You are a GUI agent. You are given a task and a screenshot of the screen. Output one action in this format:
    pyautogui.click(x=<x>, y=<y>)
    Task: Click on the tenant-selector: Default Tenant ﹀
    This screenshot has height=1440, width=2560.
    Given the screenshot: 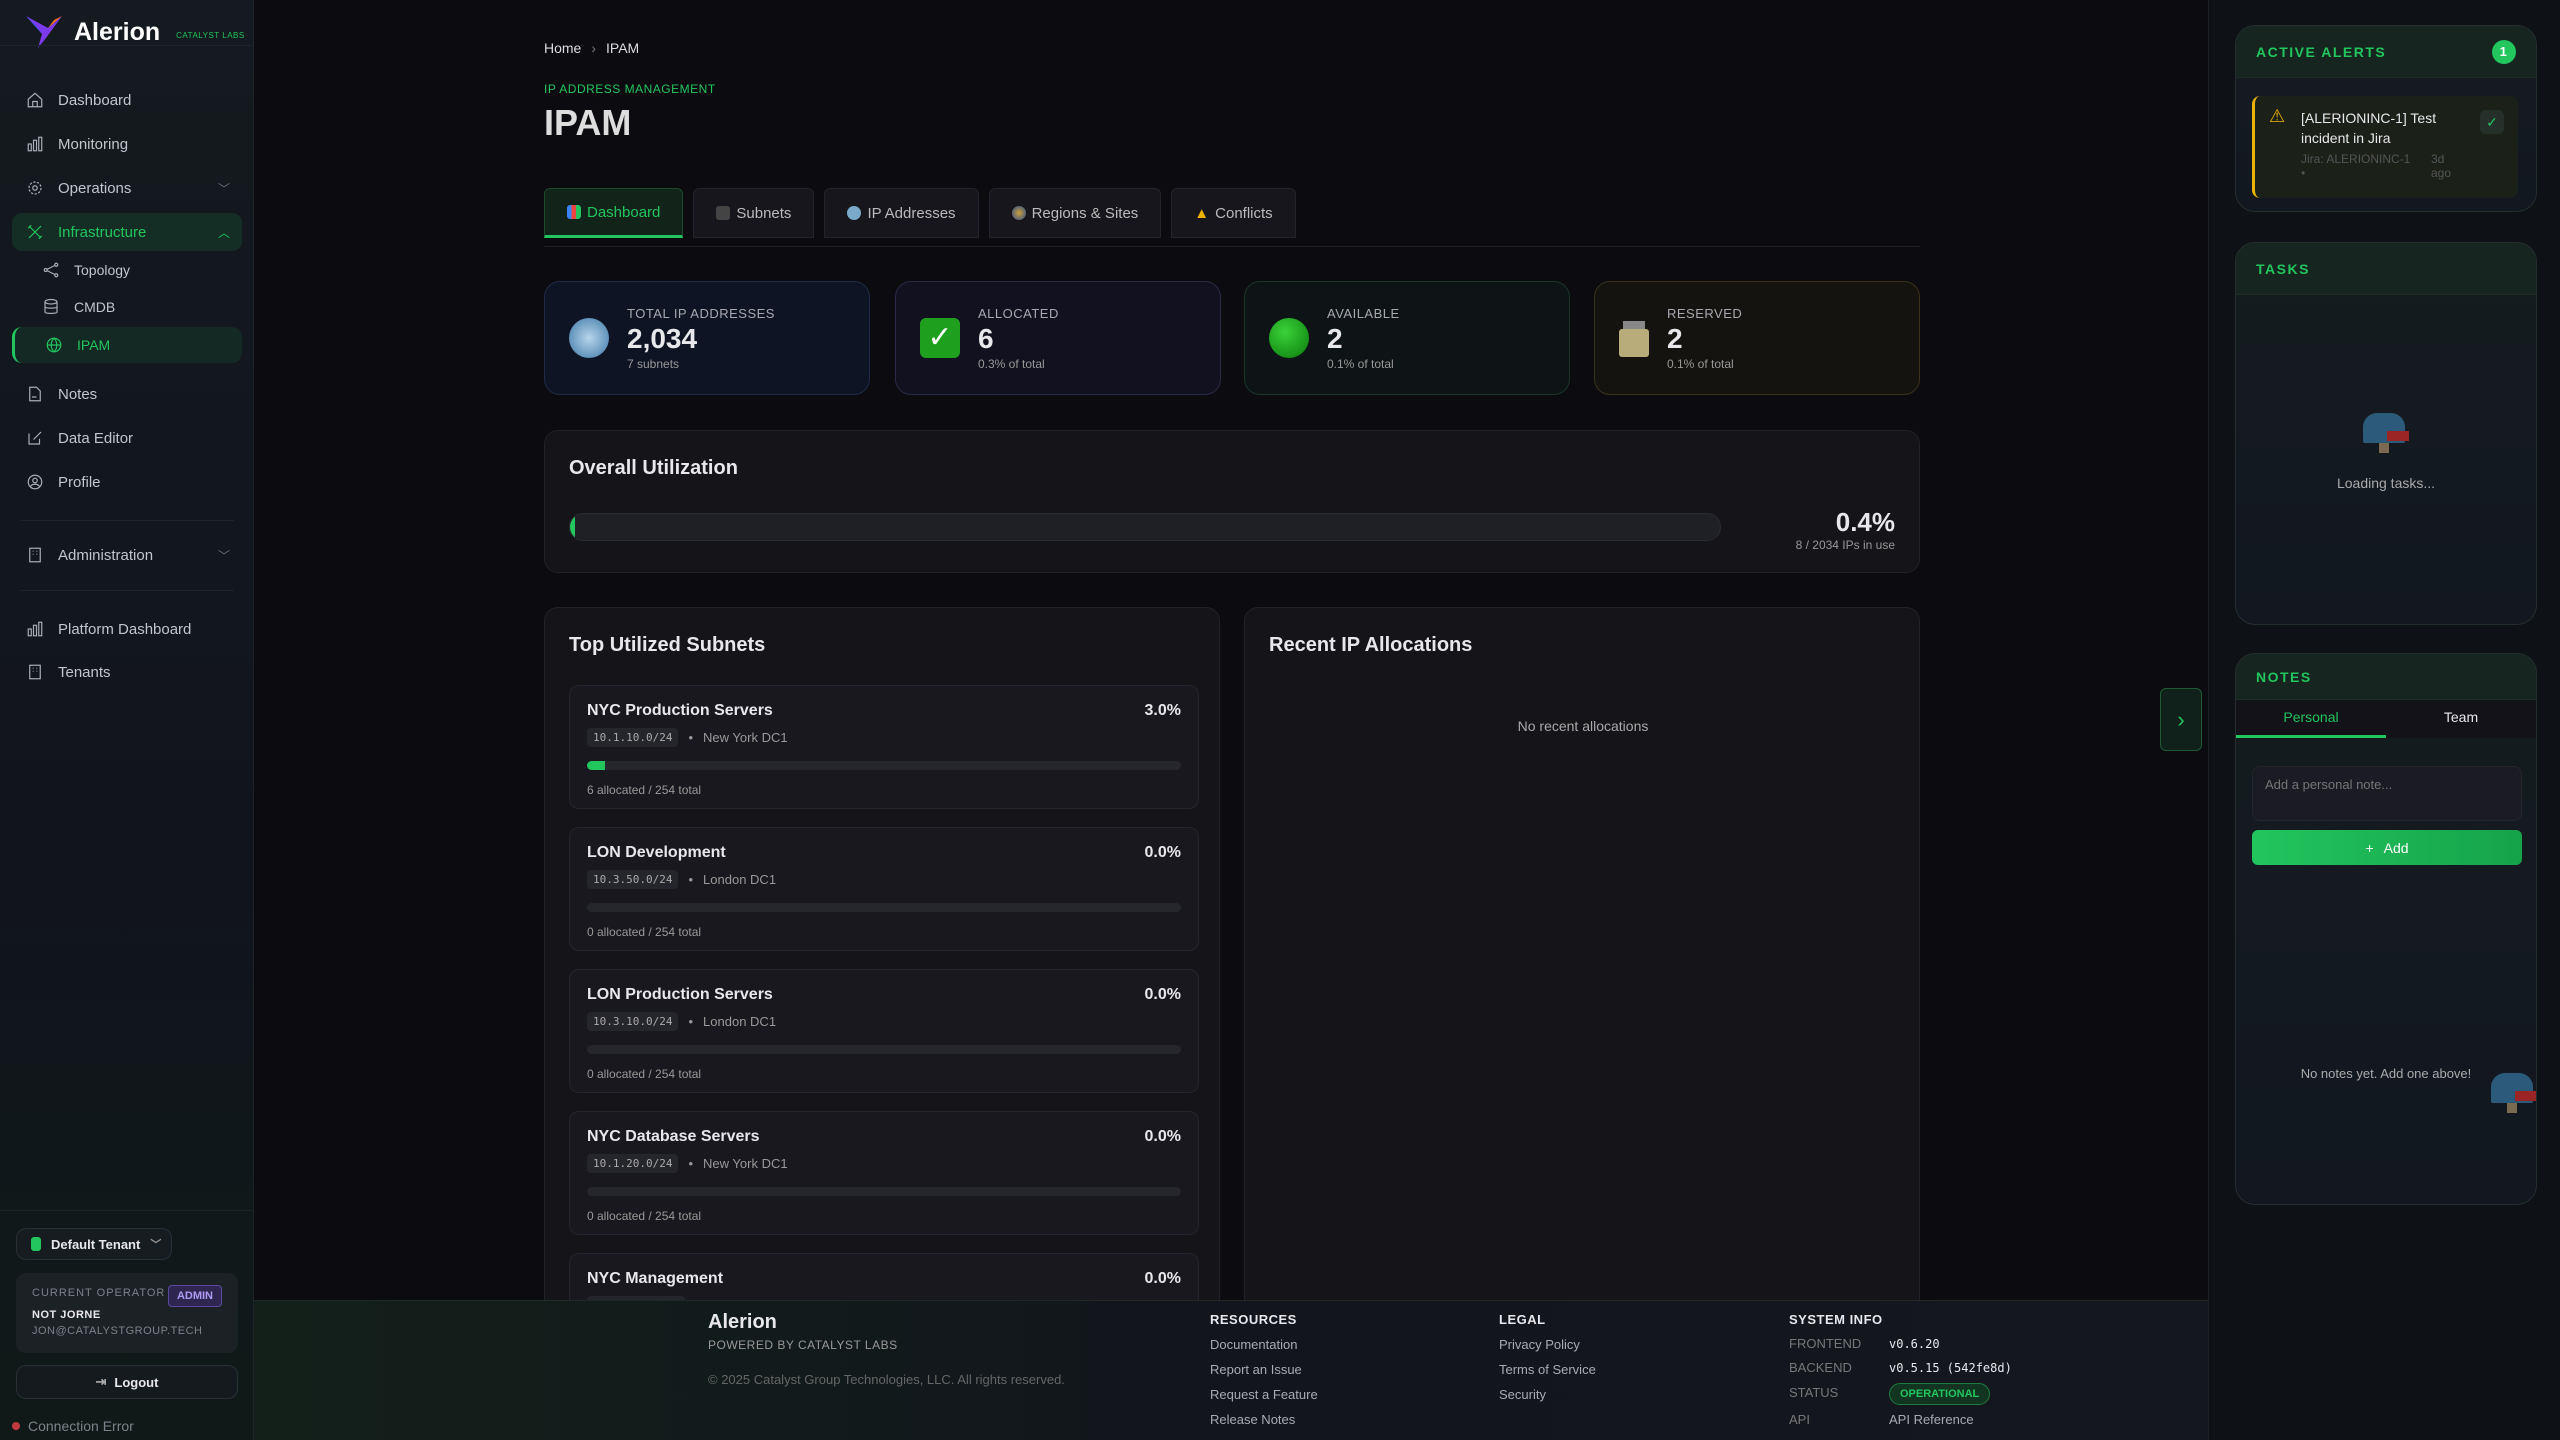 What is the action you would take?
    pyautogui.click(x=94, y=1244)
    